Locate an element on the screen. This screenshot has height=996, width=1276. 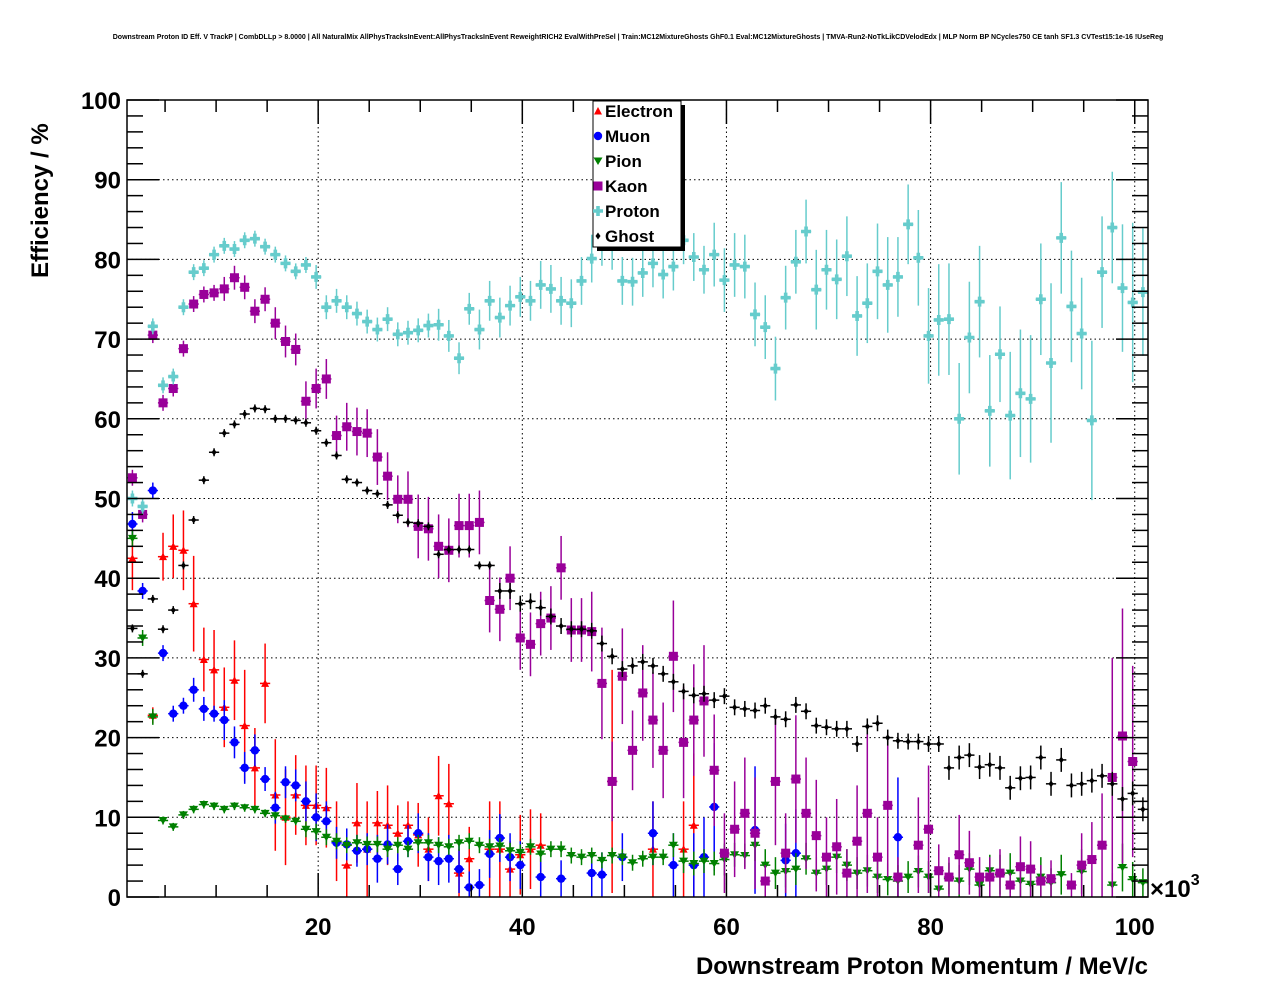
y-tick-label: 60 is located at coordinates (107, 420).